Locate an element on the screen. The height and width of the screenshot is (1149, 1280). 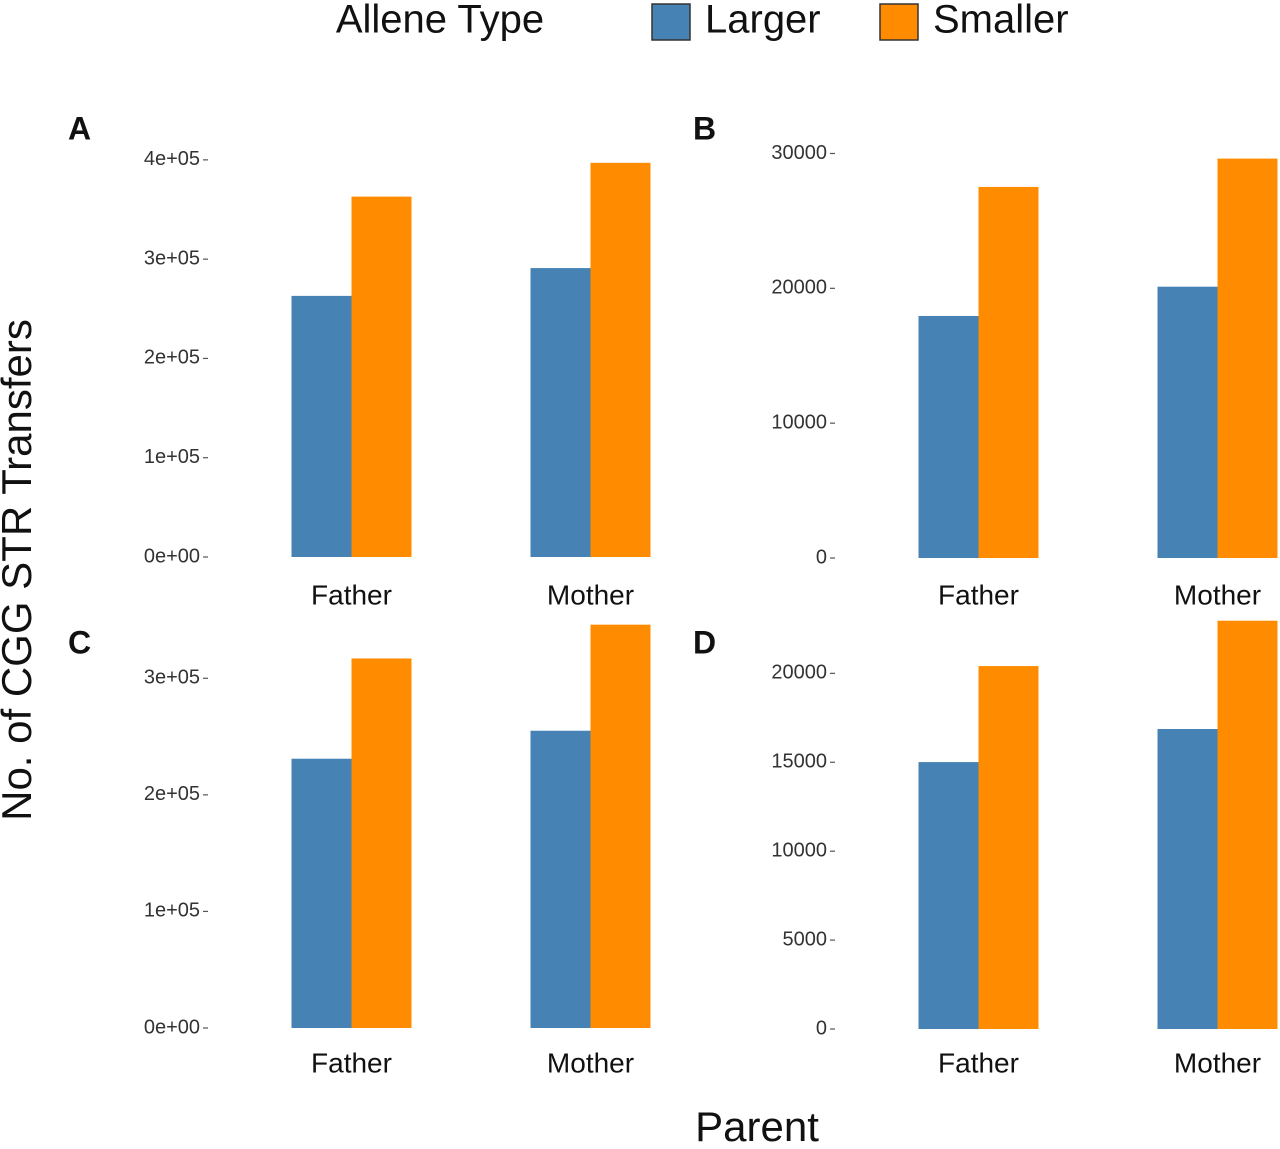
panel-letter: B is located at coordinates (704, 128).